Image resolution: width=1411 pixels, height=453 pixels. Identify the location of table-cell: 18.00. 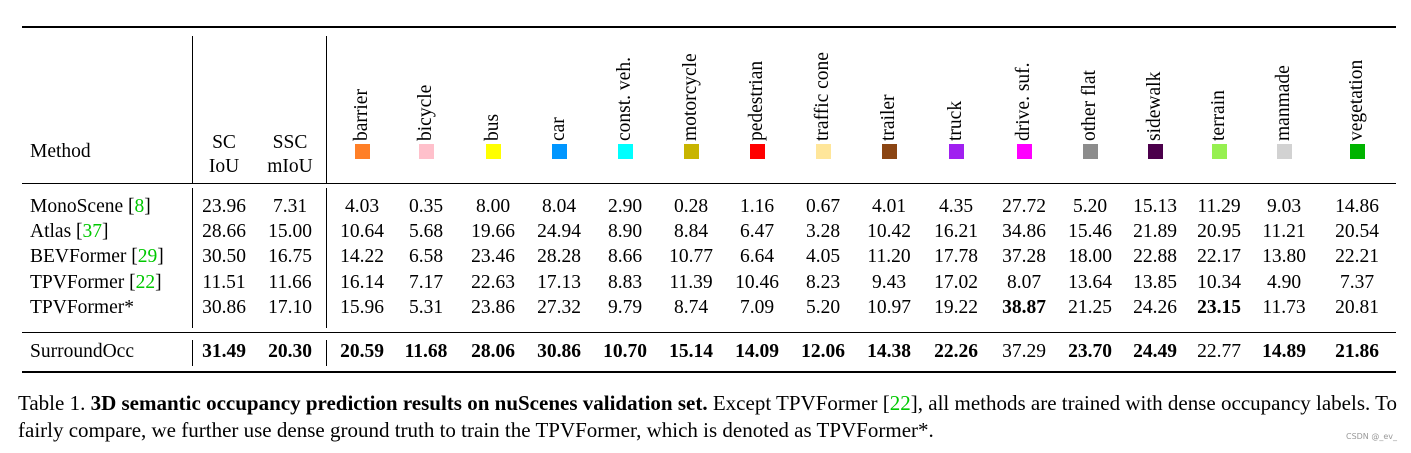
(1090, 256).